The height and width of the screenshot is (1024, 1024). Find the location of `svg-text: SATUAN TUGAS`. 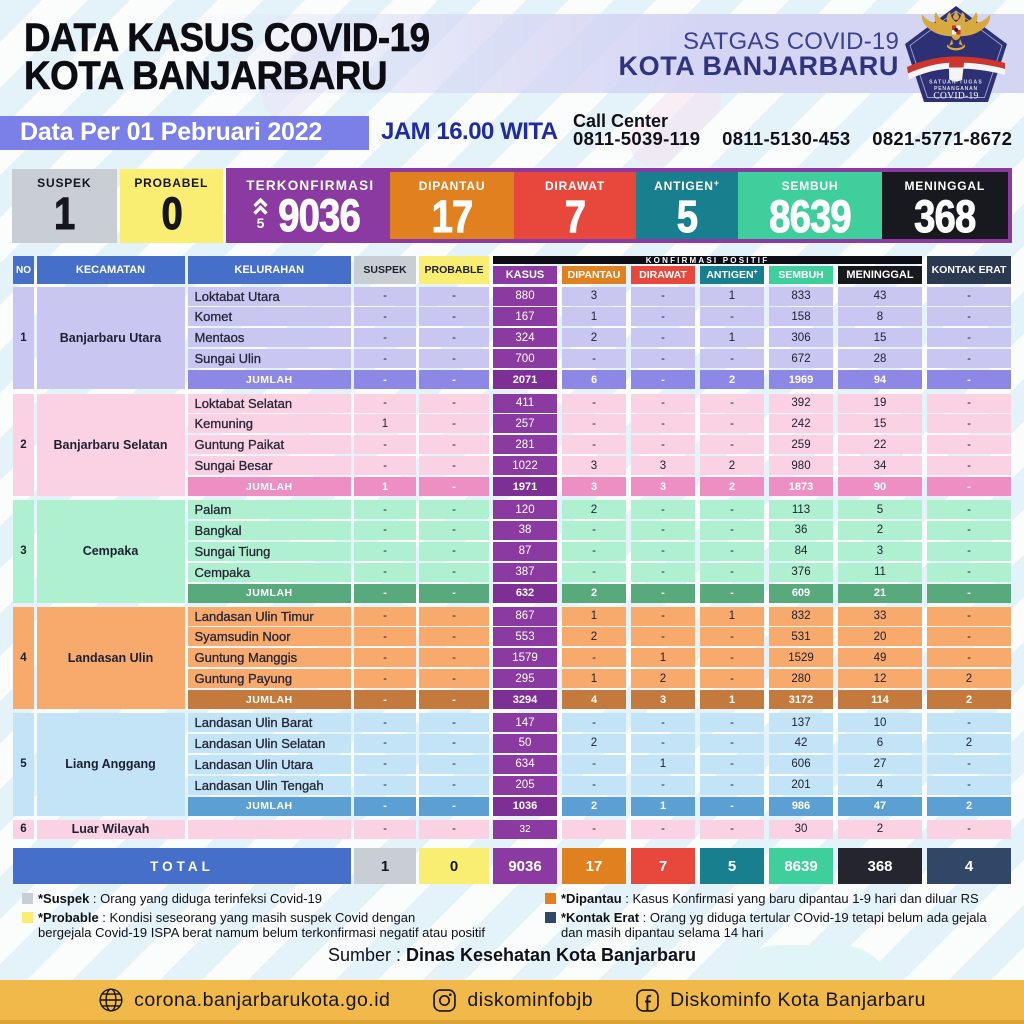

svg-text: SATUAN TUGAS is located at coordinates (956, 83).